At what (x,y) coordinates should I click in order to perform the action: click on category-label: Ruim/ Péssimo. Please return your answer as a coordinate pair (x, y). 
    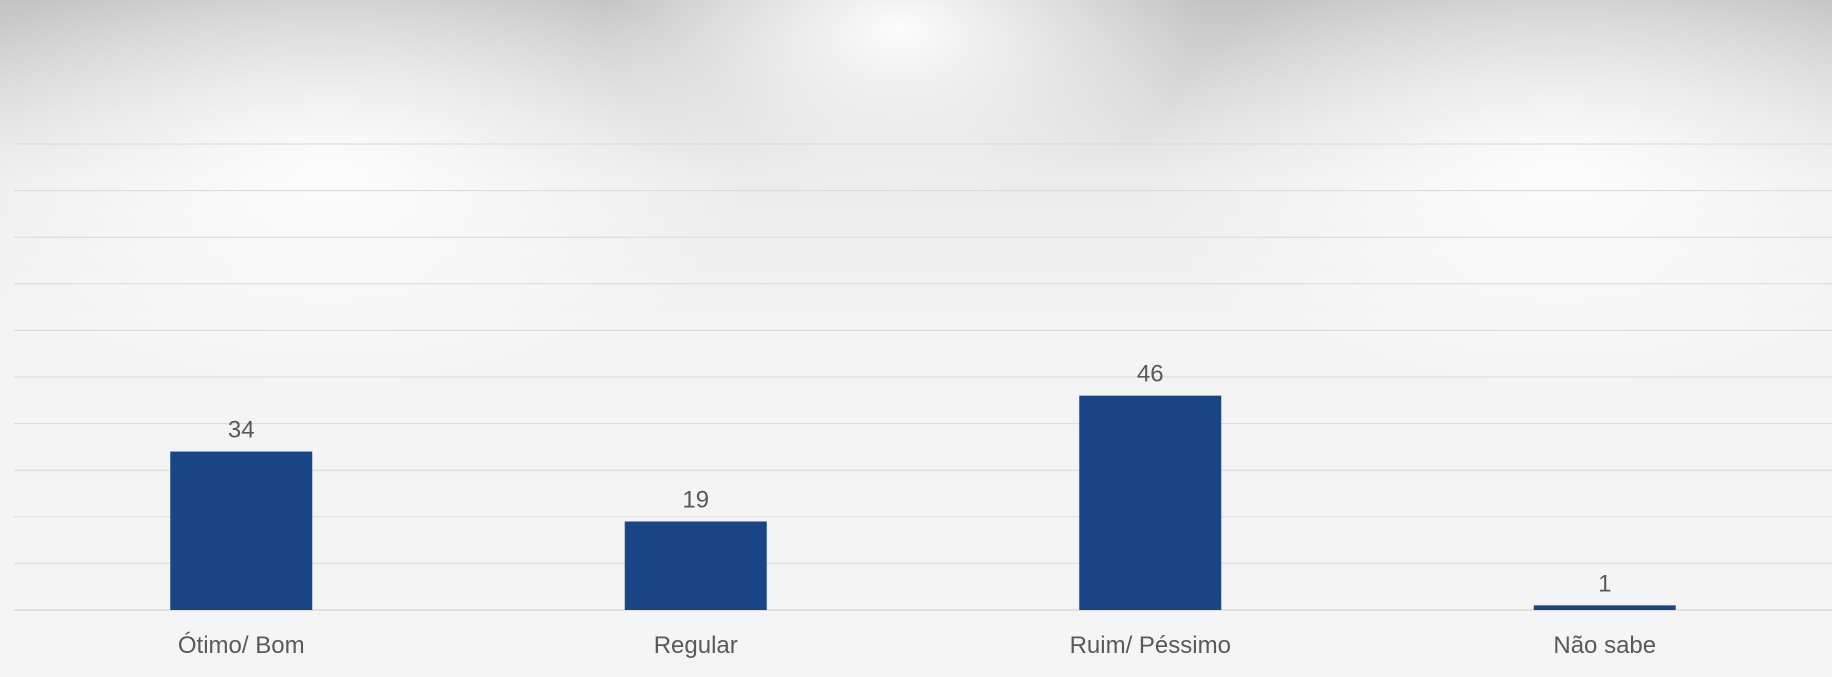
    Looking at the image, I should click on (1150, 645).